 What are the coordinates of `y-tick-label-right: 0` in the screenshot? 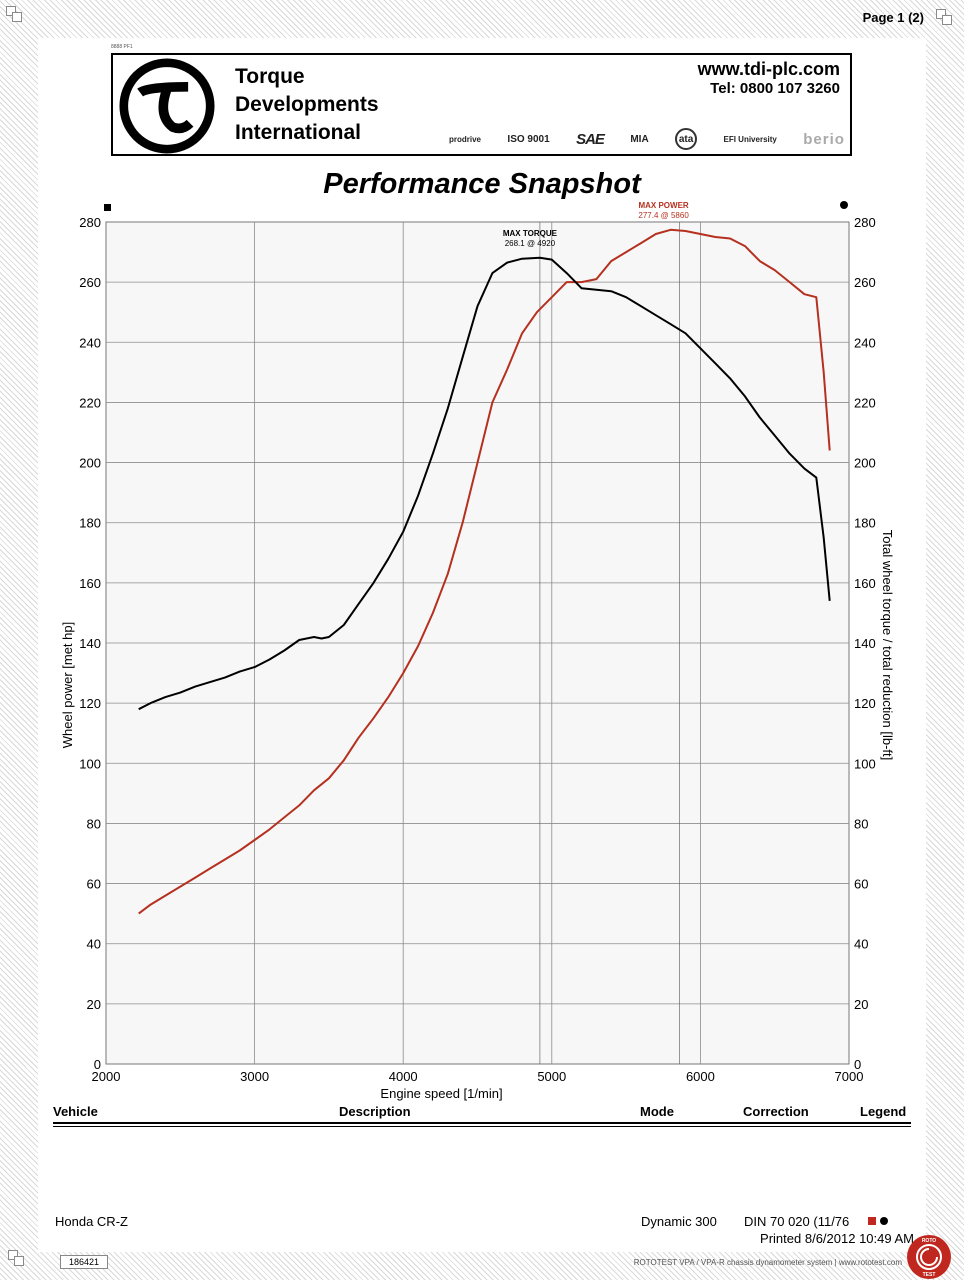 It's located at (857, 1064).